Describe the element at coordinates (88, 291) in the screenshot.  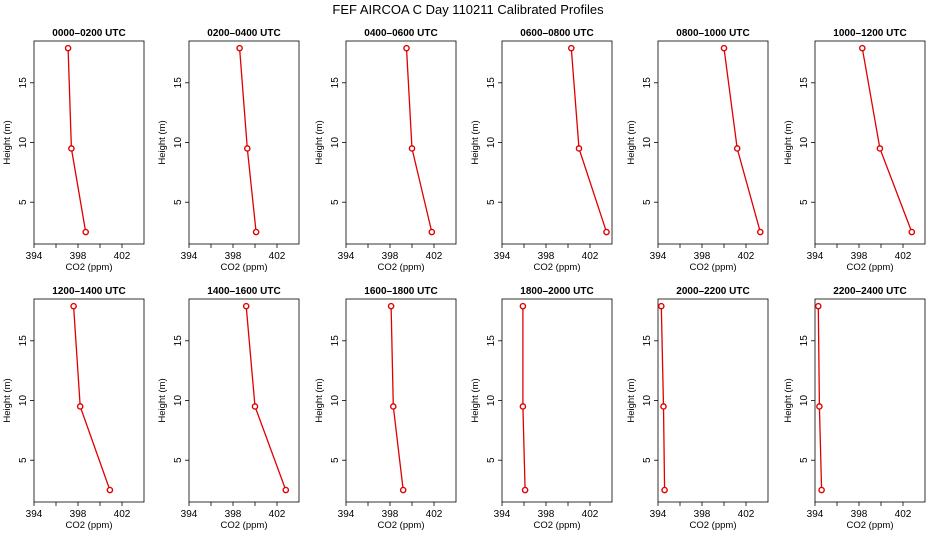
I see `panel-title: 1200–1400 UTC` at that location.